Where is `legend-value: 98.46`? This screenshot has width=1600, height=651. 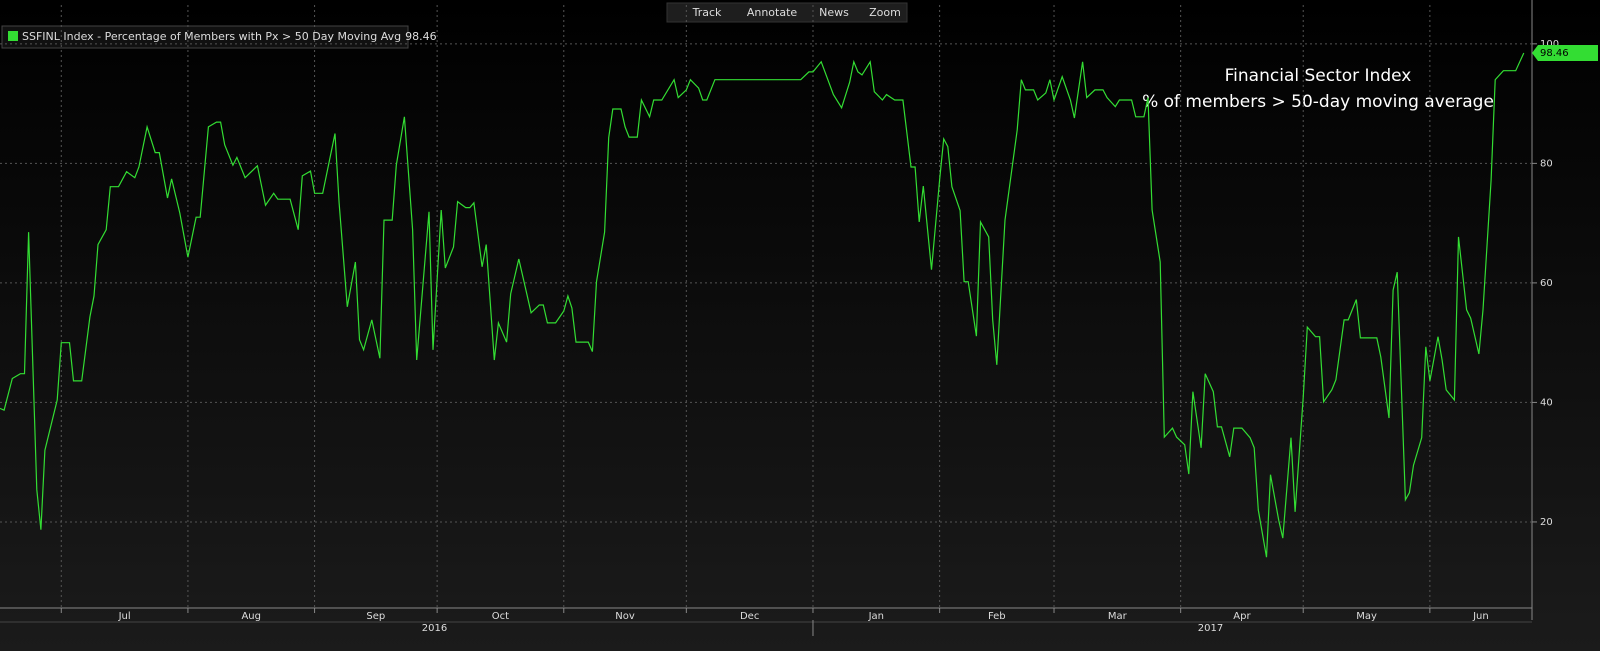
legend-value: 98.46 is located at coordinates (421, 36).